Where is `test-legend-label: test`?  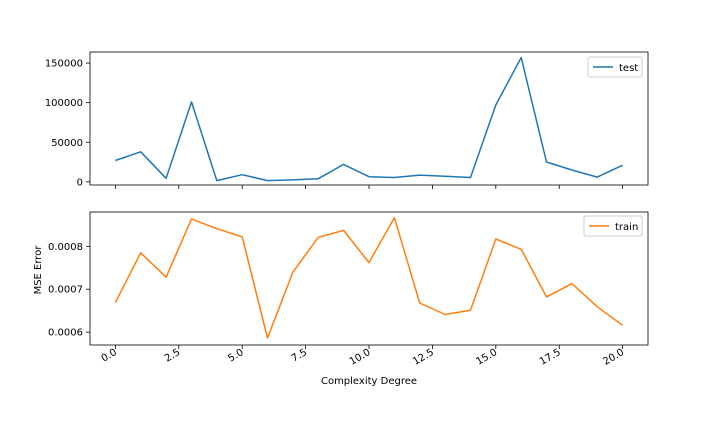
test-legend-label: test is located at coordinates (628, 68).